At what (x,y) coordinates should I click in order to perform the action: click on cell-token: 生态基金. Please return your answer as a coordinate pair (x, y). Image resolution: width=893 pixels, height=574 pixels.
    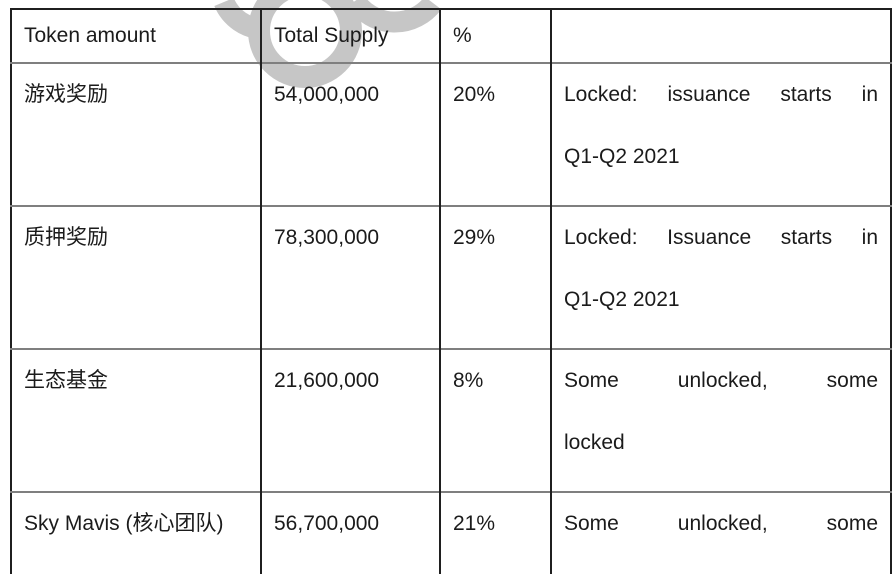
    Looking at the image, I should click on (136, 420).